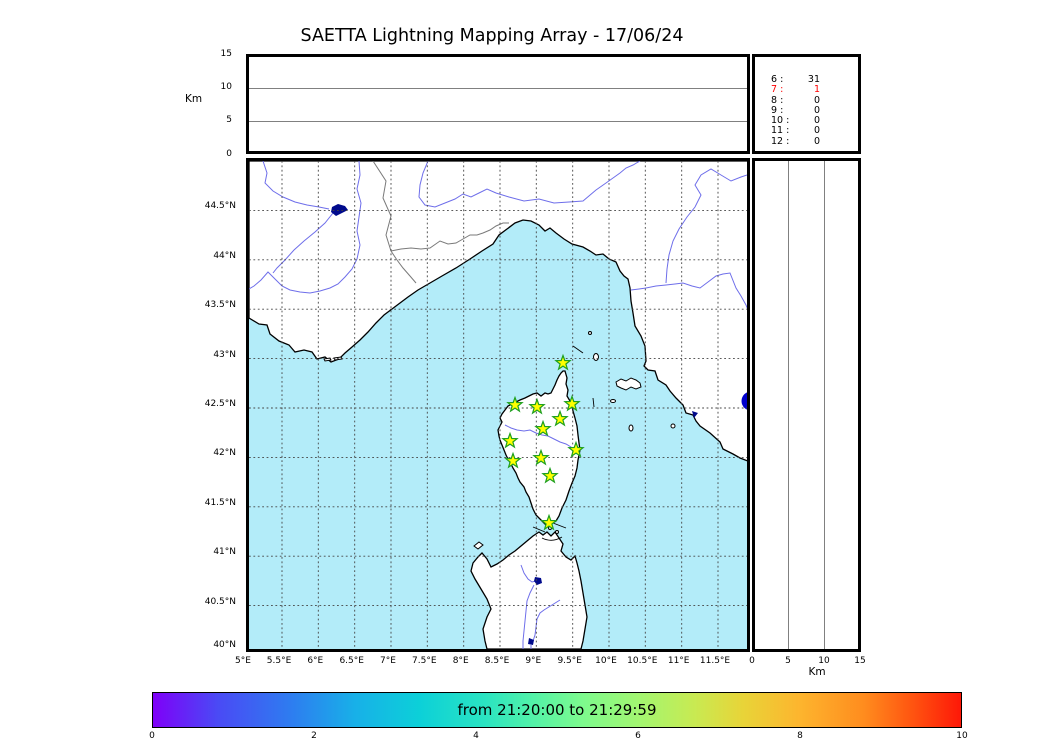  Describe the element at coordinates (557, 710) in the screenshot. I see `colorbar-time-range-label: from 21:20:00 to 21:29:59` at that location.